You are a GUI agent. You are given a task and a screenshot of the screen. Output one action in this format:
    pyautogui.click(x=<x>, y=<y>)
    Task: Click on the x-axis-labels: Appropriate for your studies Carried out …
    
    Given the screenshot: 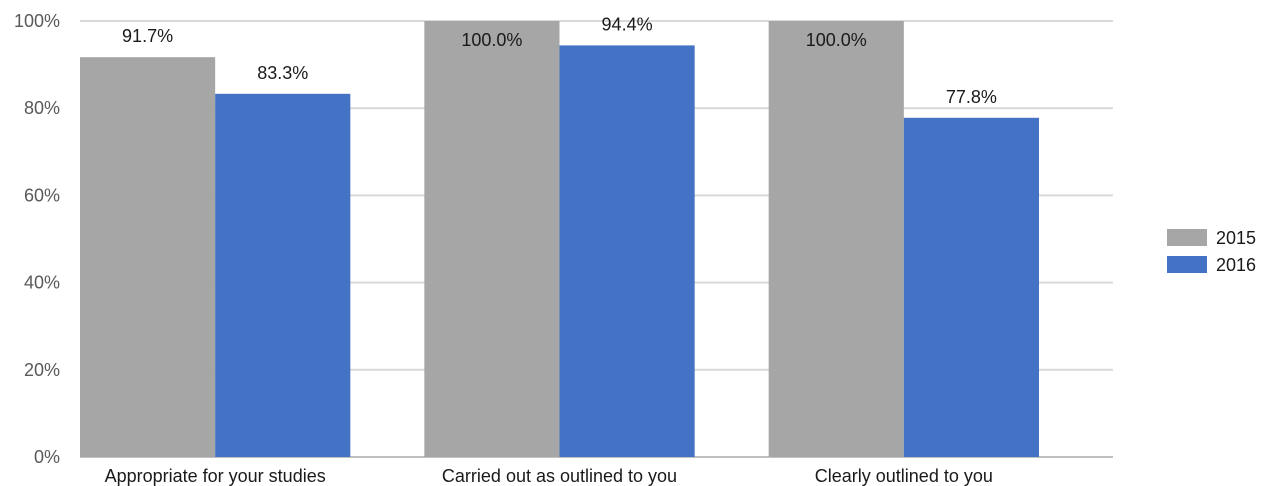 What is the action you would take?
    pyautogui.click(x=549, y=476)
    